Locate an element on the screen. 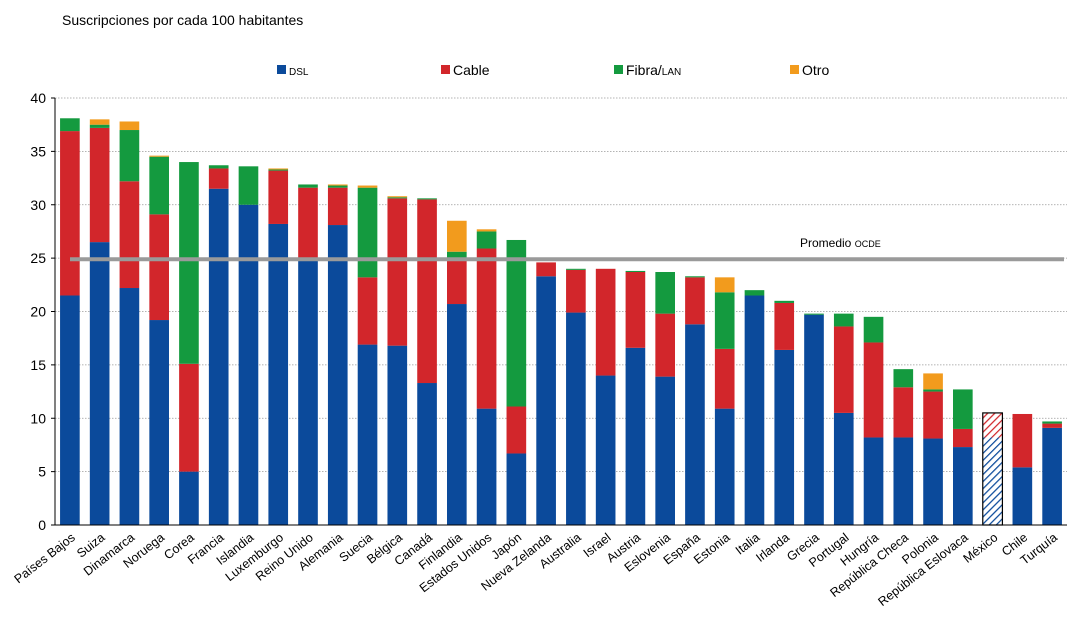  bar-belgica-dsl is located at coordinates (397, 435).